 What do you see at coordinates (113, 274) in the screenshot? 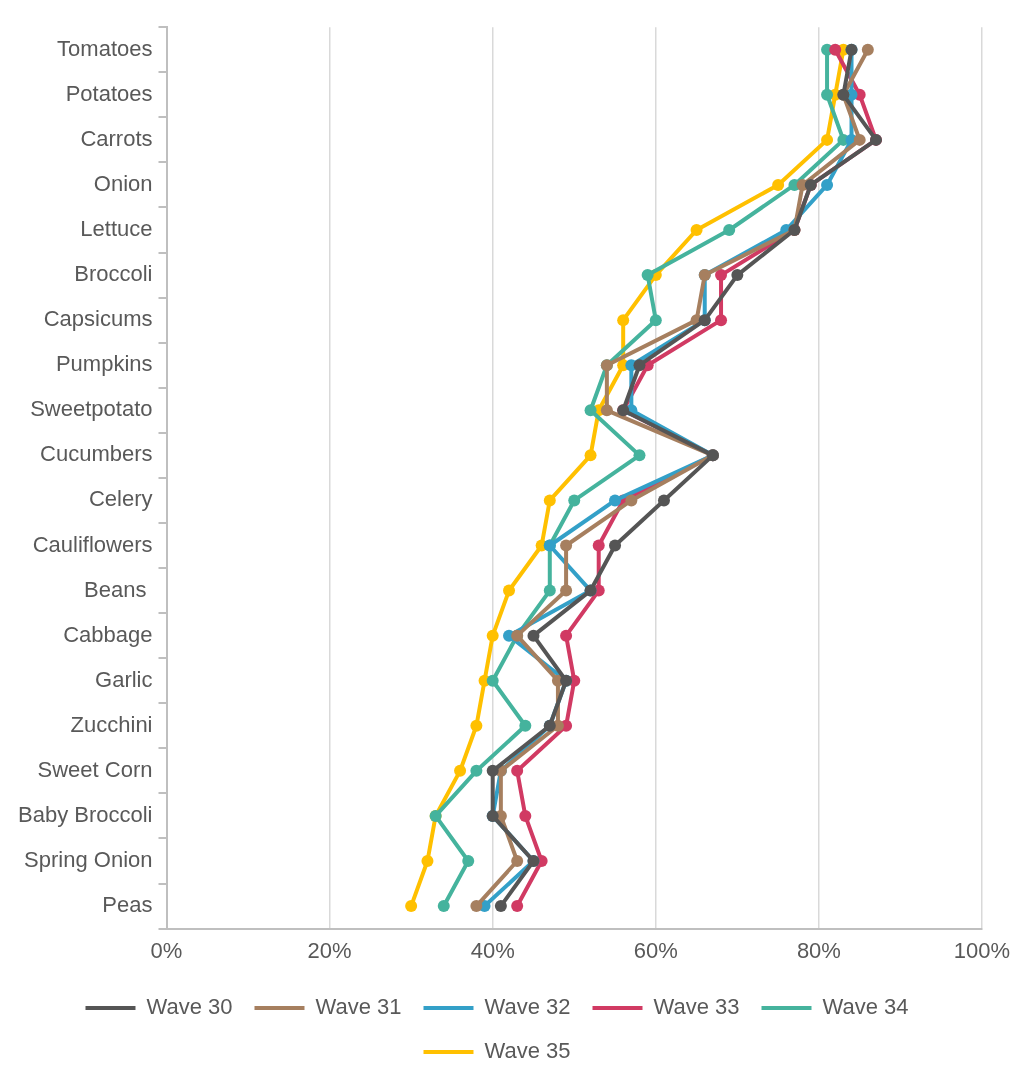
I see `y-tick-label: Broccoli` at bounding box center [113, 274].